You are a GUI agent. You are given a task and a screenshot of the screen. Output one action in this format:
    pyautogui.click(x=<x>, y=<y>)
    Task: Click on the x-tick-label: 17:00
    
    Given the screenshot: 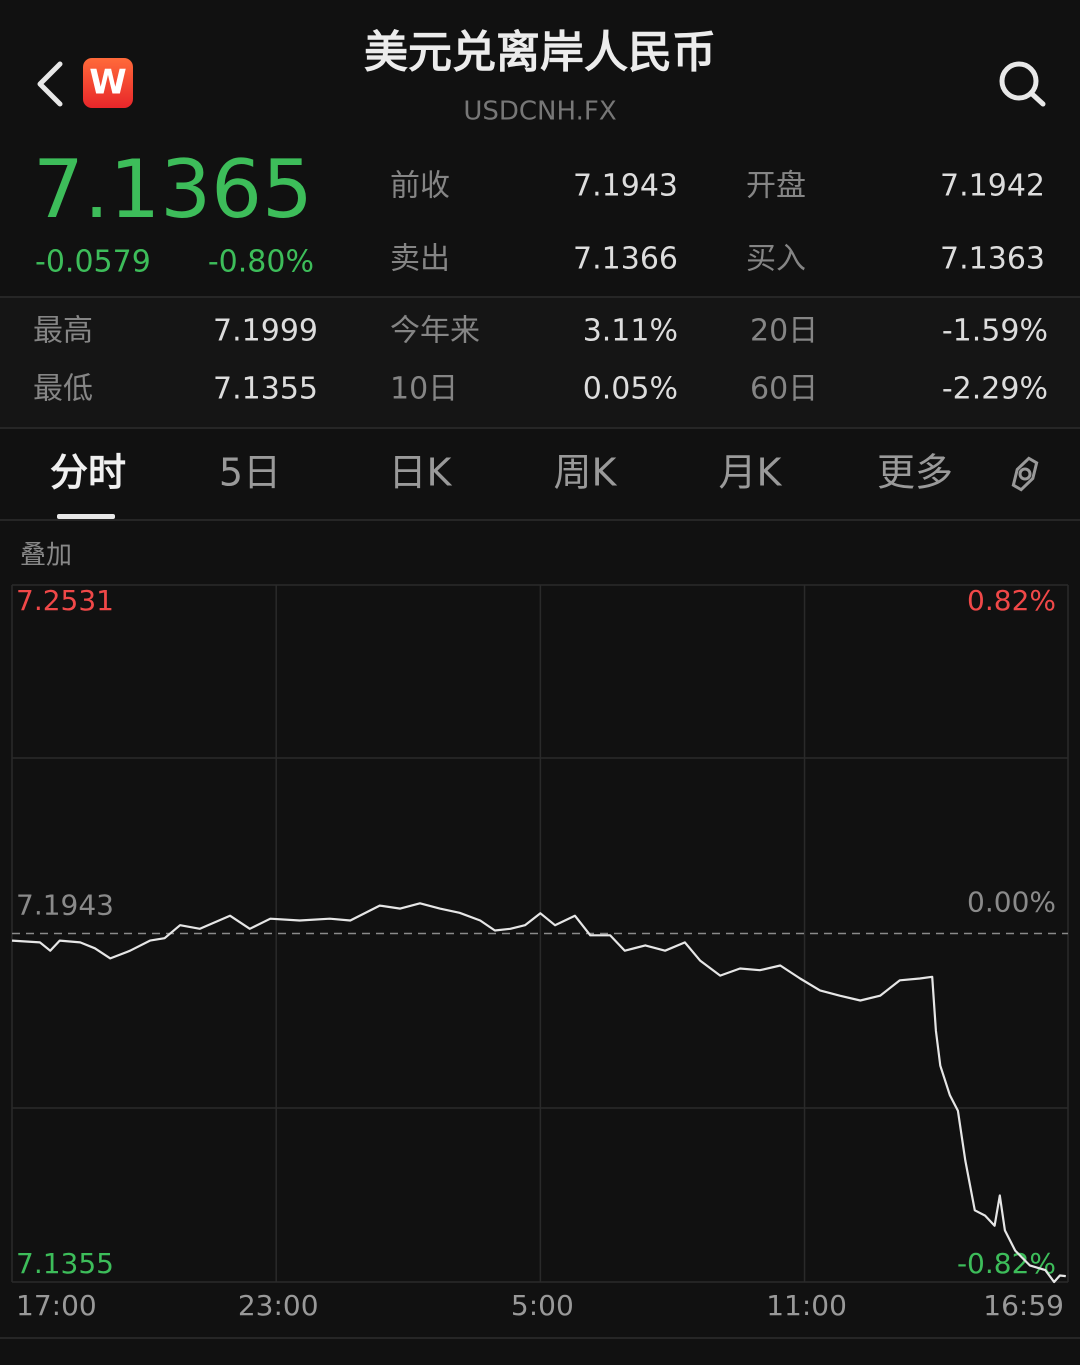 What is the action you would take?
    pyautogui.click(x=56, y=1305)
    